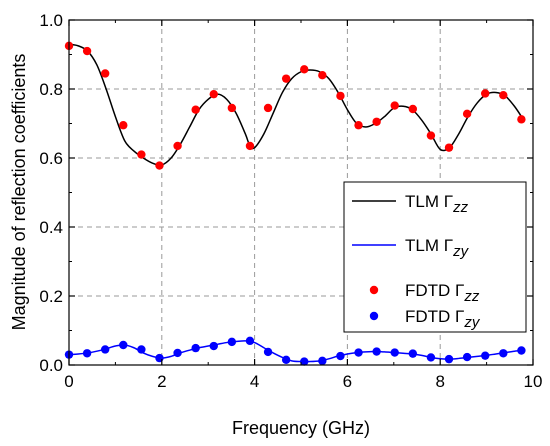  Describe the element at coordinates (51, 365) in the screenshot. I see `y-tick-label: 0.0` at that location.